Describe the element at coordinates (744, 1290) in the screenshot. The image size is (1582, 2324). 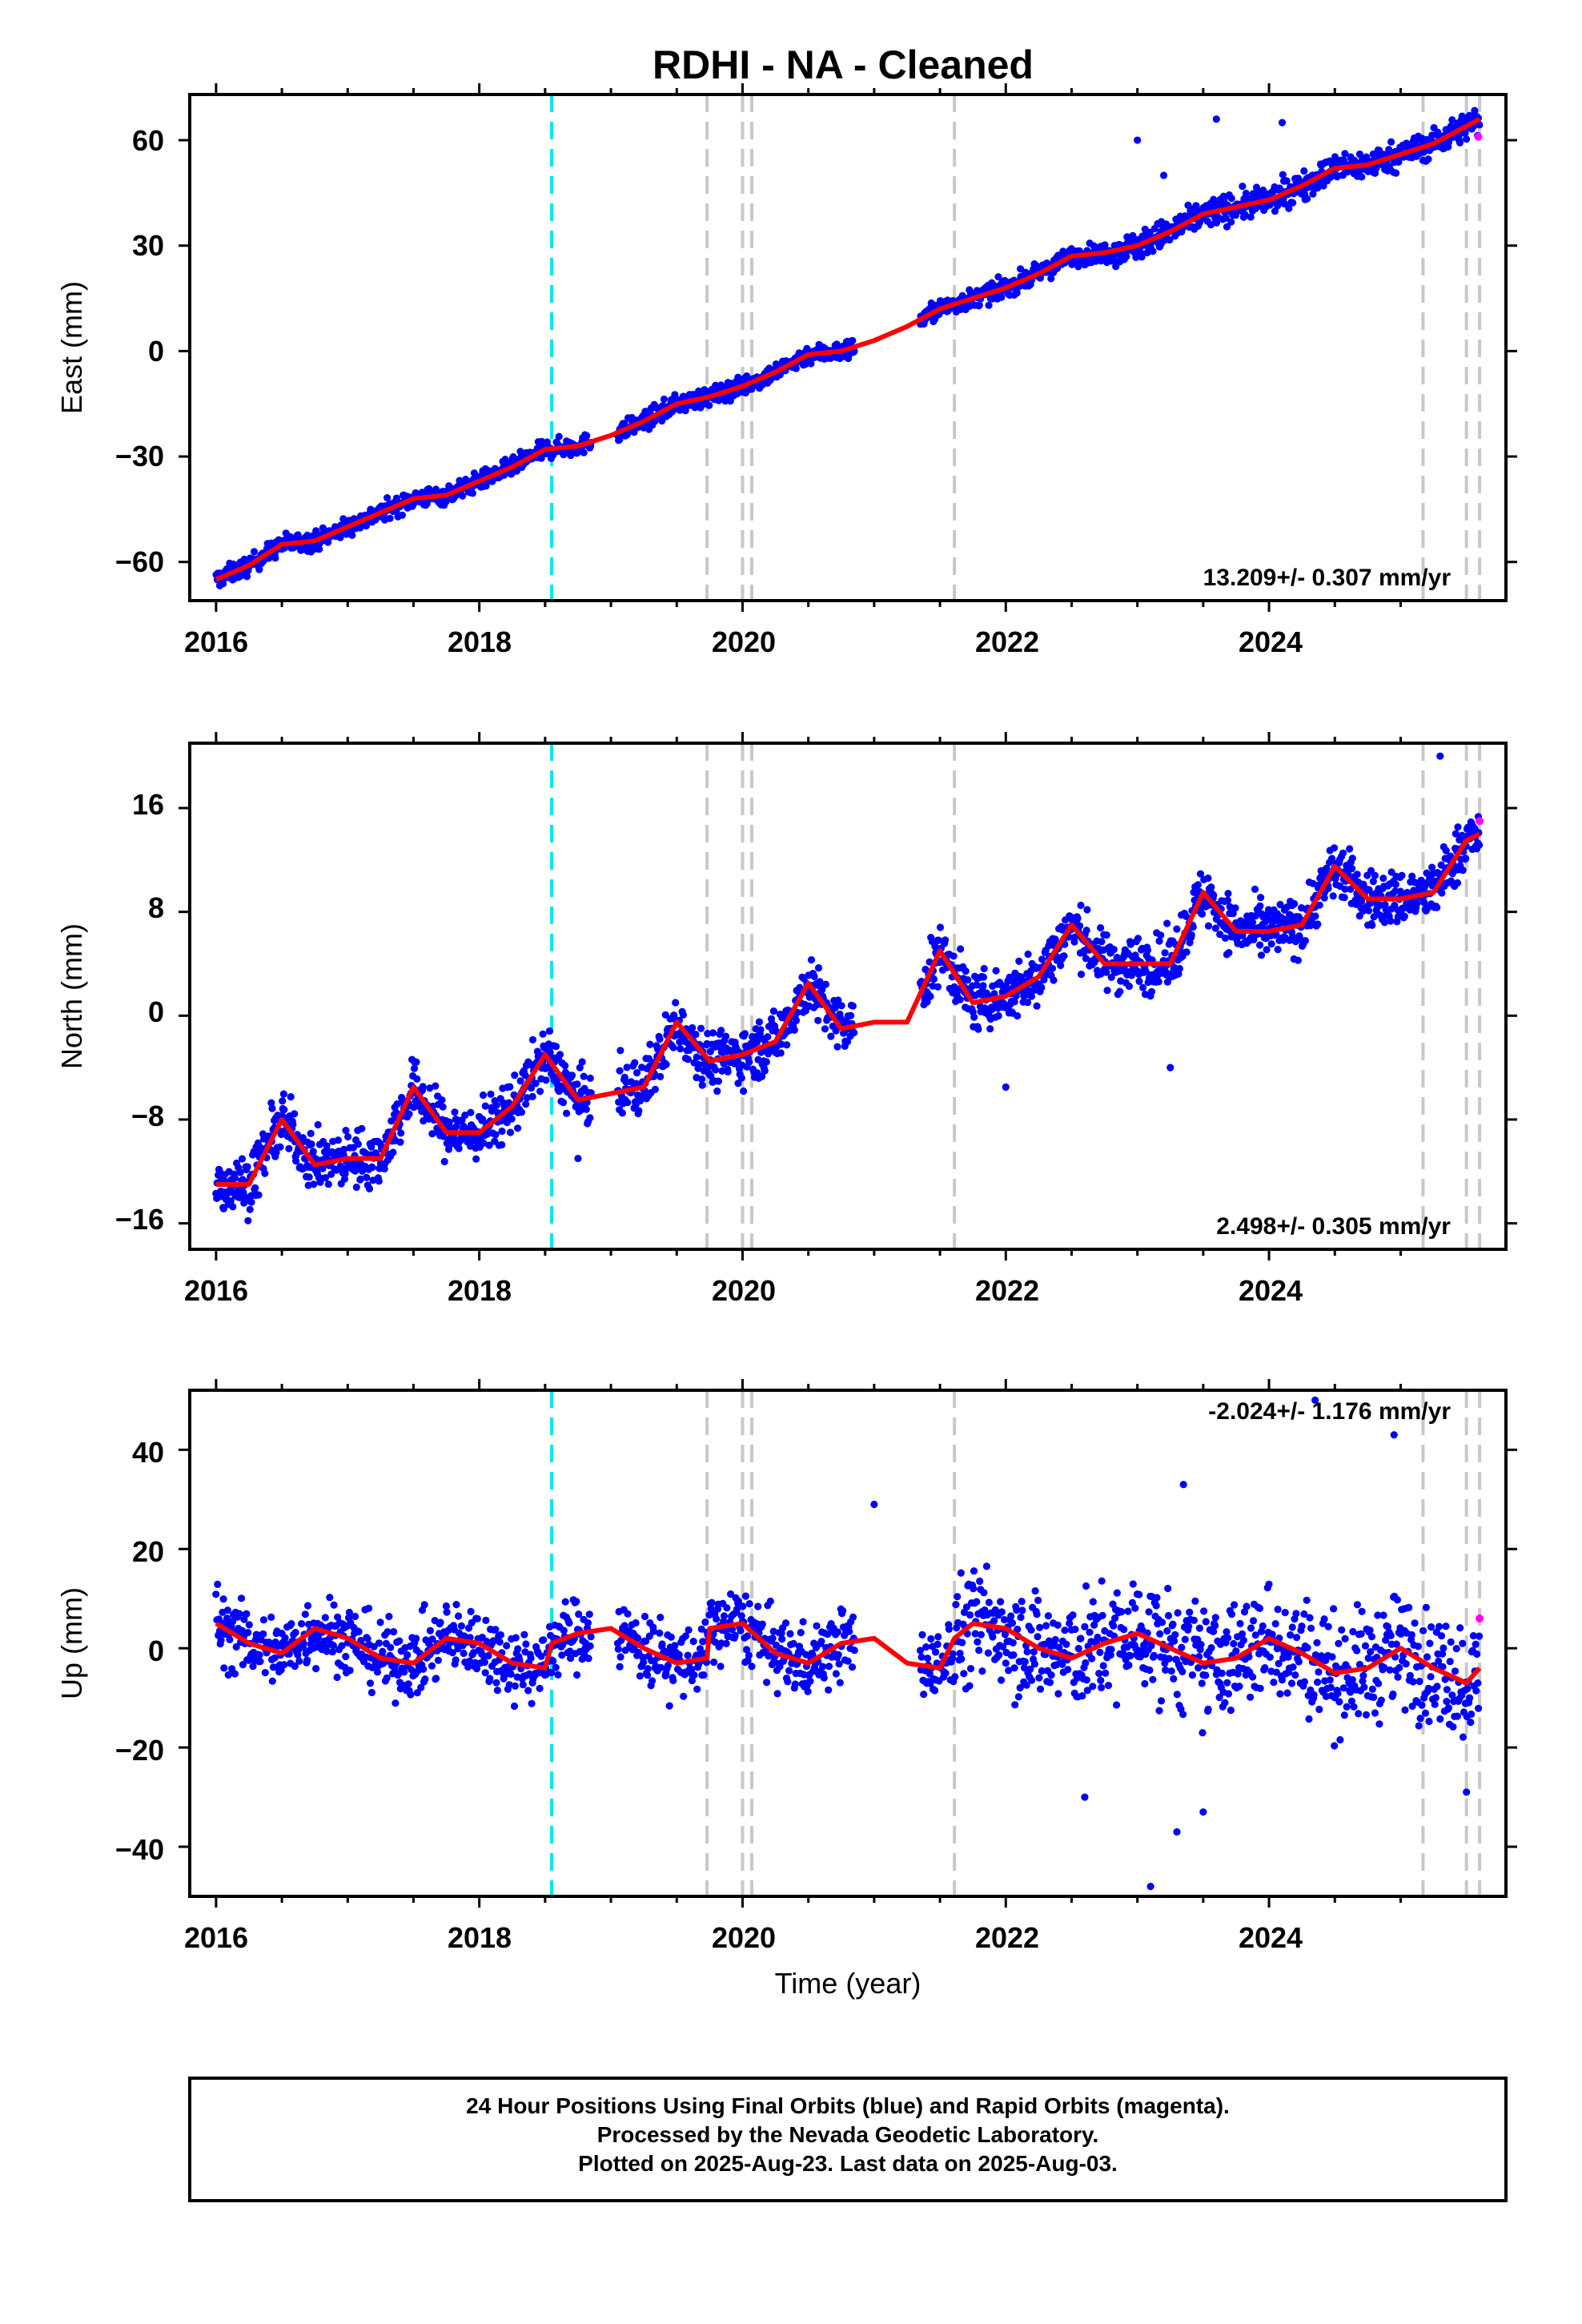
I see `north-xtick-label: 2020` at that location.